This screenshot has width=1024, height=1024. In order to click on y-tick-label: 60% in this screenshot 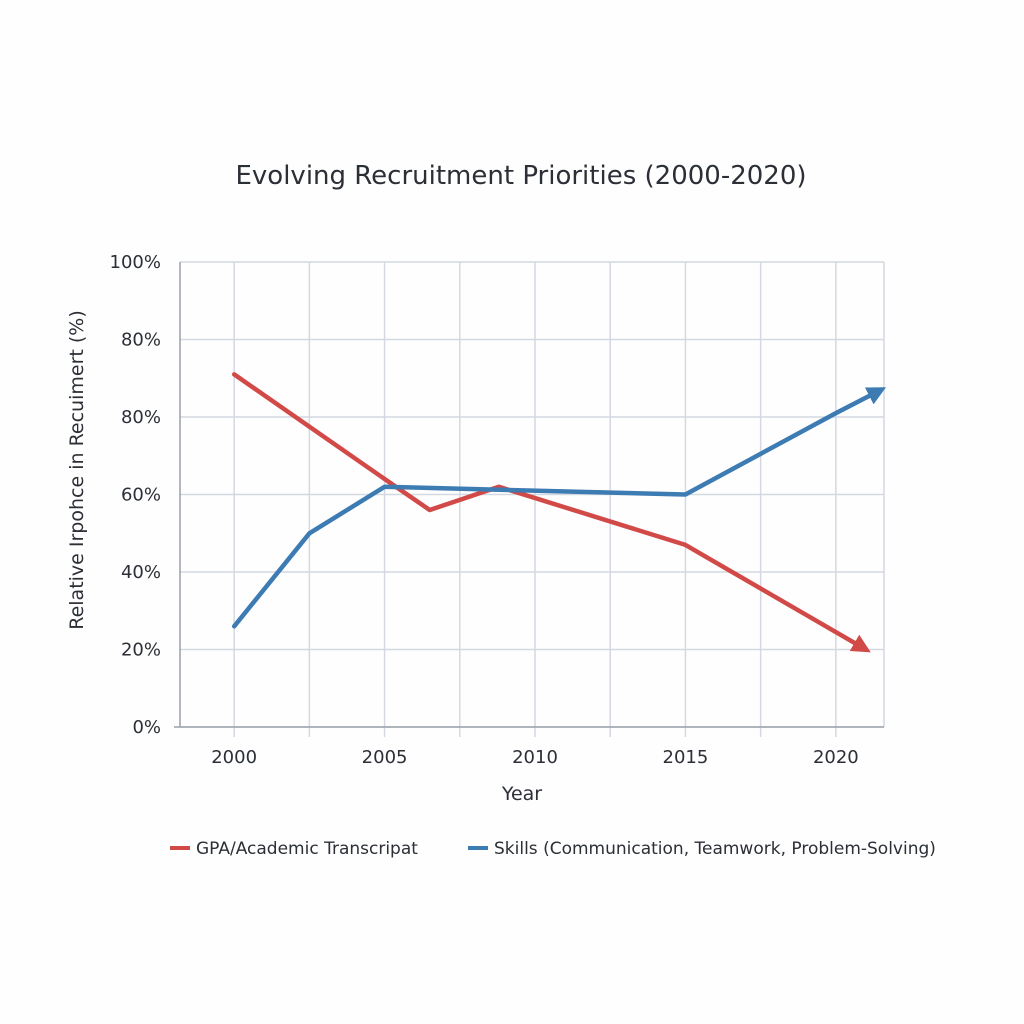, I will do `click(141, 495)`.